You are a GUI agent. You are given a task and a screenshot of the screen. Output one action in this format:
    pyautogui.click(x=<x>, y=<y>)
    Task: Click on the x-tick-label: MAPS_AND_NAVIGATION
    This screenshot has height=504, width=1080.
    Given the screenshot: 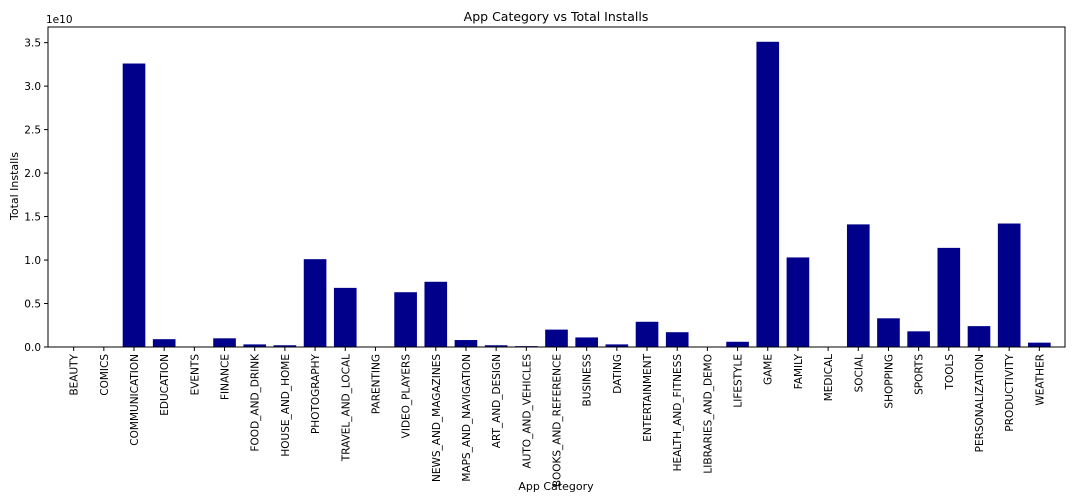 What is the action you would take?
    pyautogui.click(x=467, y=418)
    